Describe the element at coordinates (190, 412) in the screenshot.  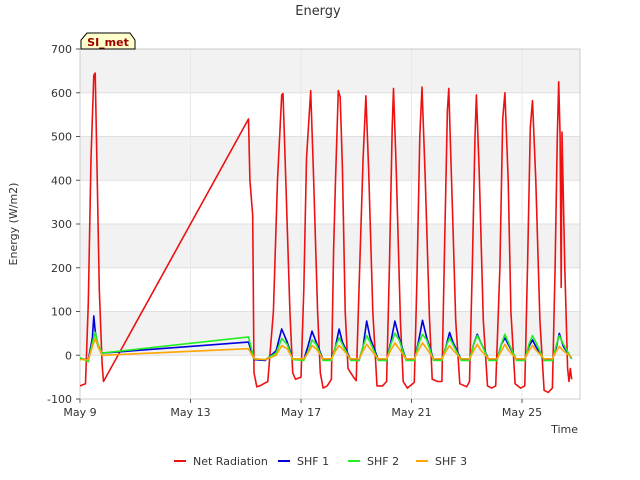
I see `x-tick-label: May 13` at that location.